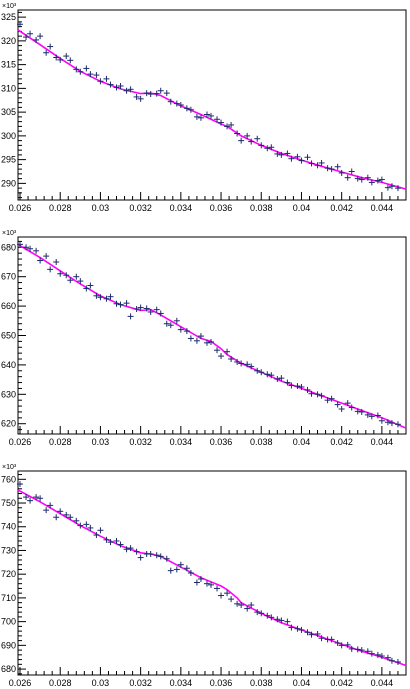 This screenshot has width=410, height=689. I want to click on y-tick-label: 730, so click(8, 550).